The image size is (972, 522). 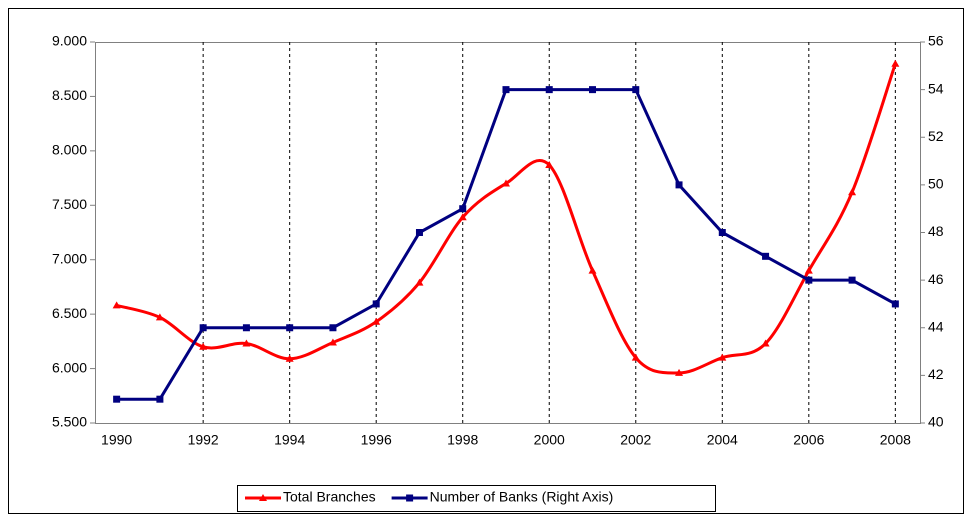 I want to click on y2-tick-label: 52, so click(x=936, y=136).